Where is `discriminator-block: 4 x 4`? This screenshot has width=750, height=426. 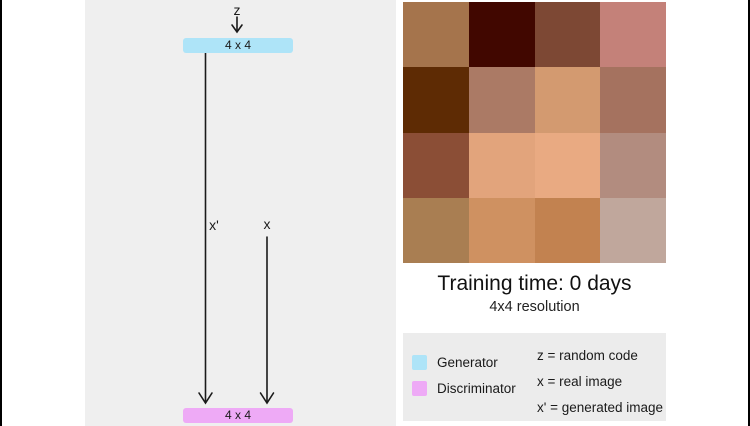
discriminator-block: 4 x 4 is located at coordinates (238, 415).